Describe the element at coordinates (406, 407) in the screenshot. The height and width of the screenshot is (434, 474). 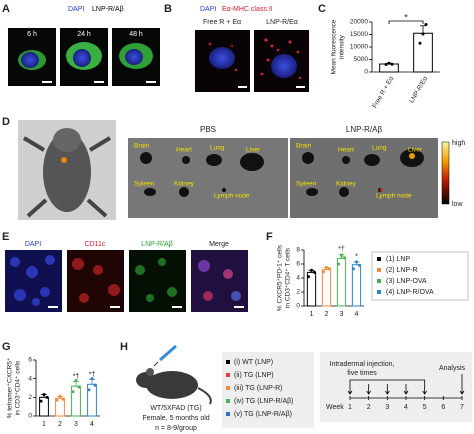
I see `week-label: 4` at that location.